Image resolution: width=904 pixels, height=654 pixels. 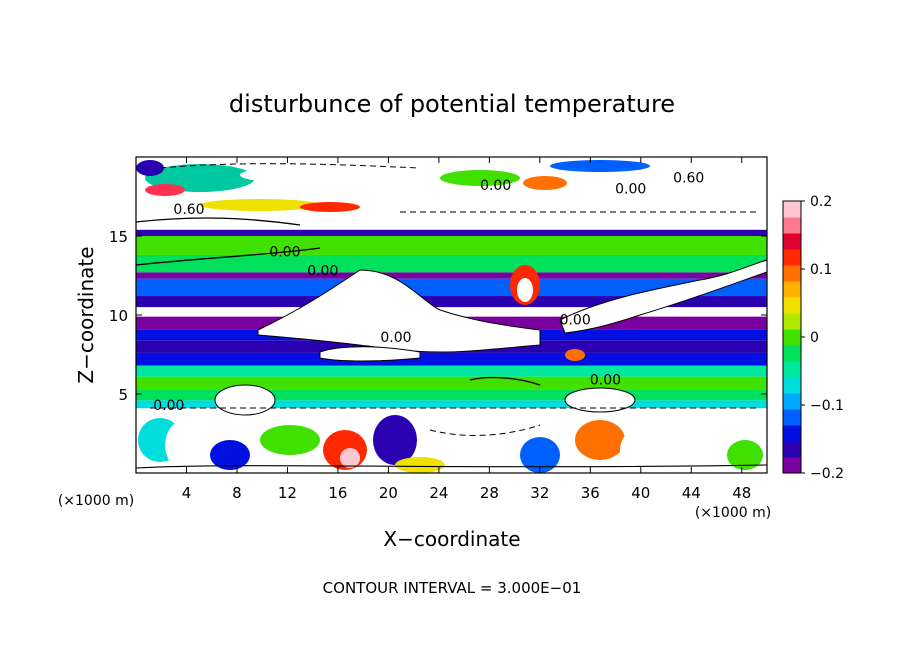 What do you see at coordinates (287, 493) in the screenshot?
I see `x-tick-label: 12` at bounding box center [287, 493].